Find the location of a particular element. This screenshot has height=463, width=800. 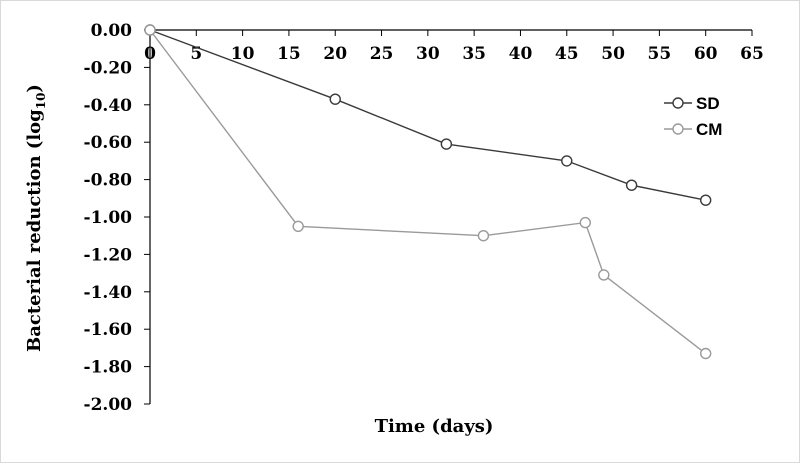

x-tick-label: 0 is located at coordinates (150, 54).